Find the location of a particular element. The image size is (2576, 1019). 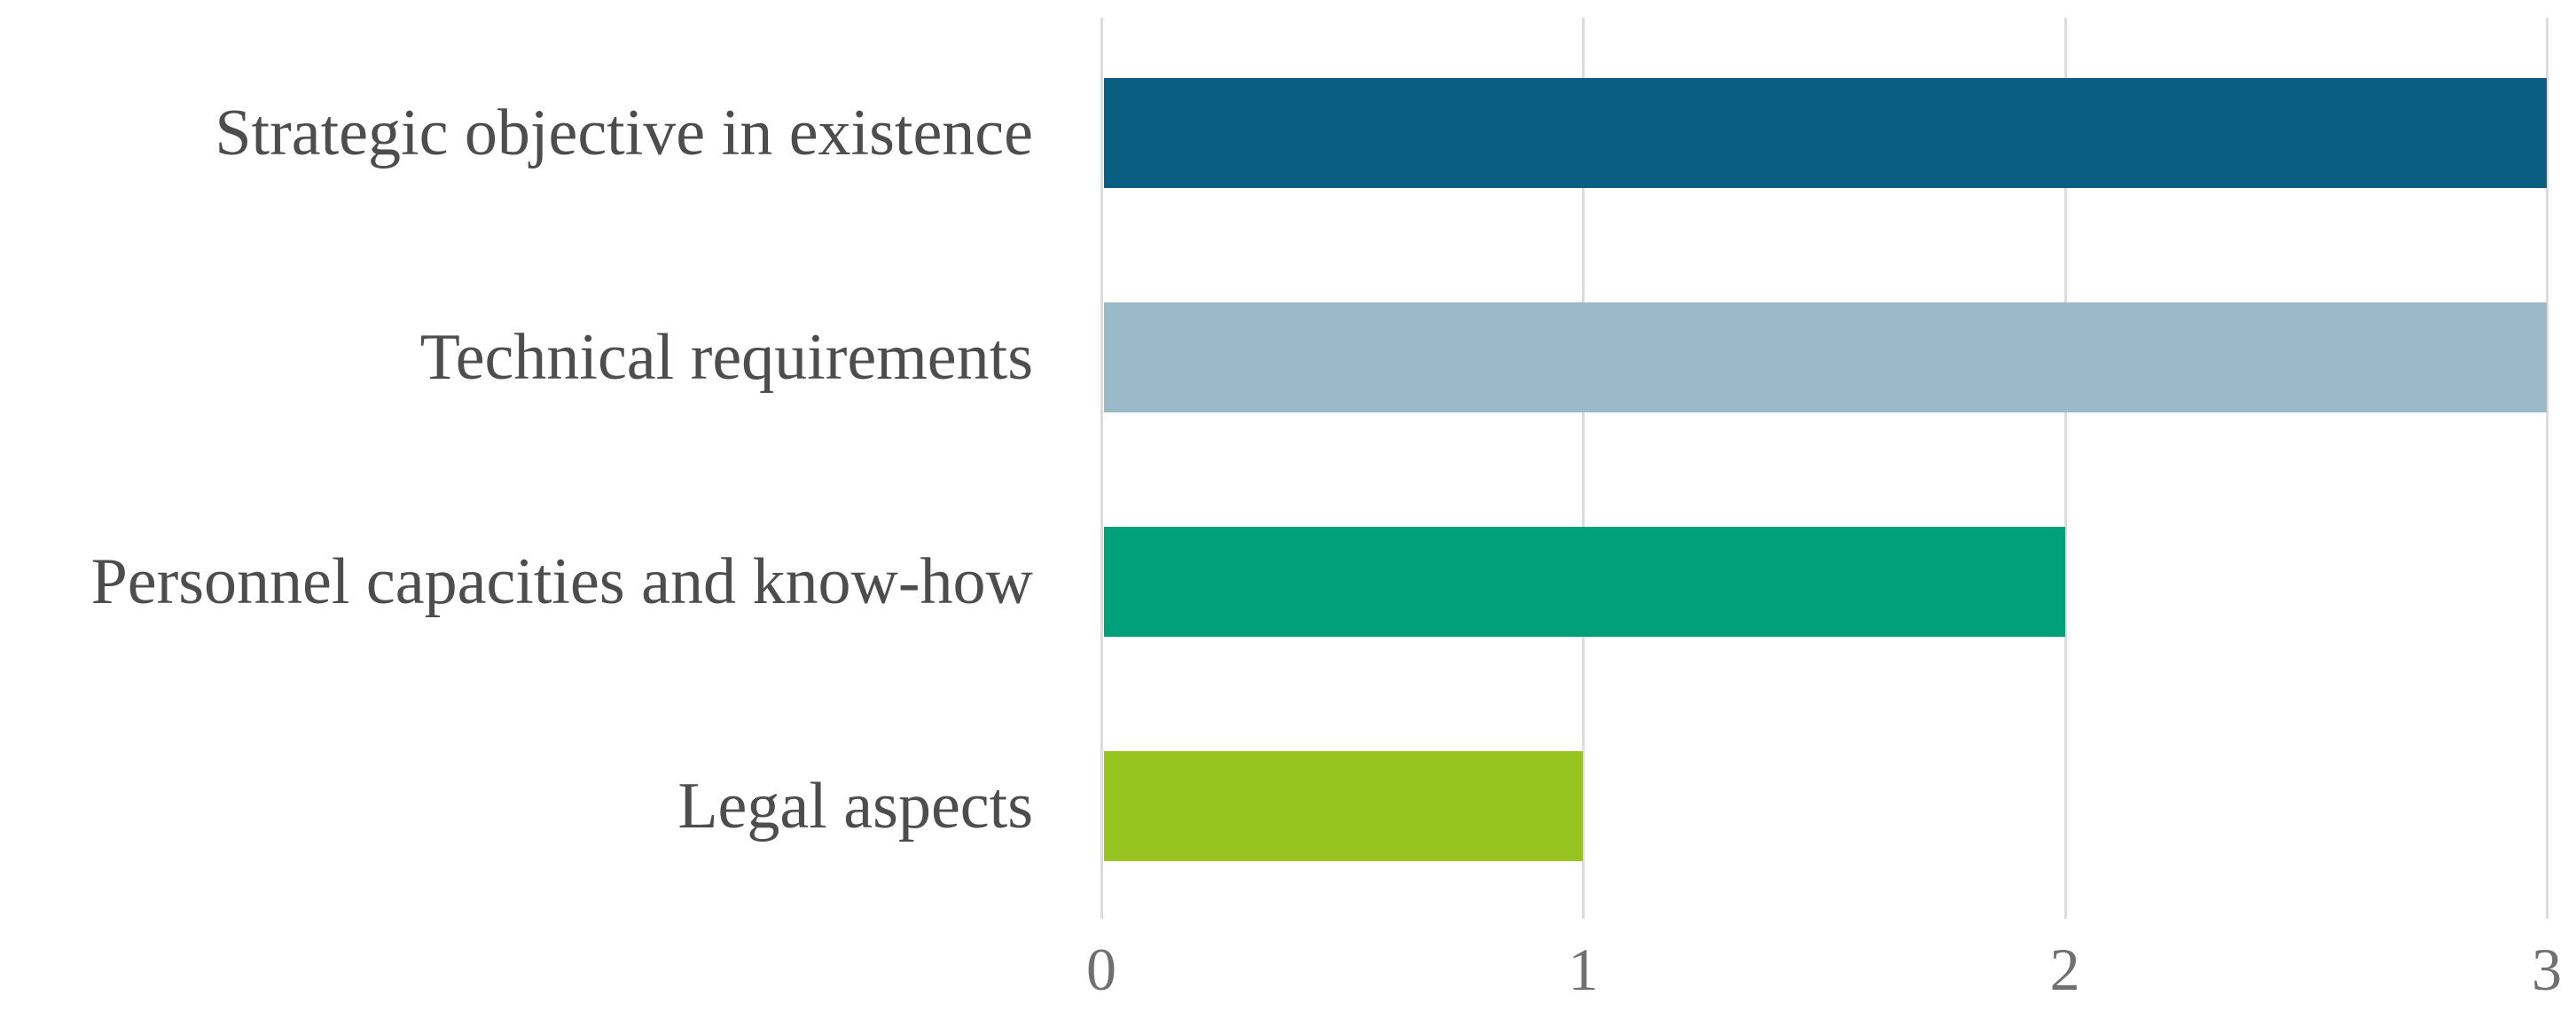

x-tick-label-1: 1 is located at coordinates (1583, 970).